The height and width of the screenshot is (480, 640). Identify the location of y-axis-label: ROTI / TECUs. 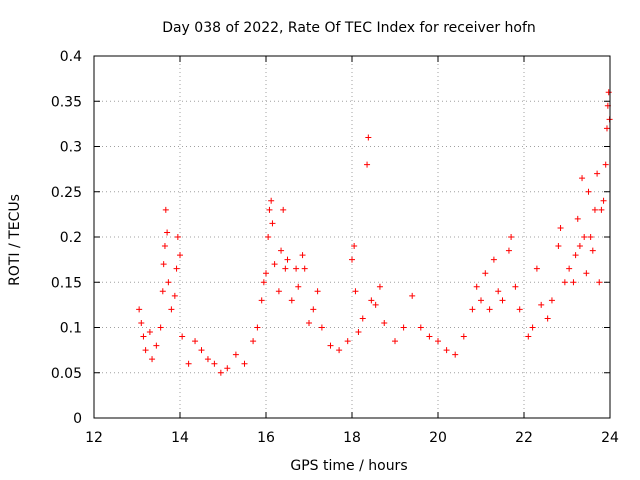
(15, 240).